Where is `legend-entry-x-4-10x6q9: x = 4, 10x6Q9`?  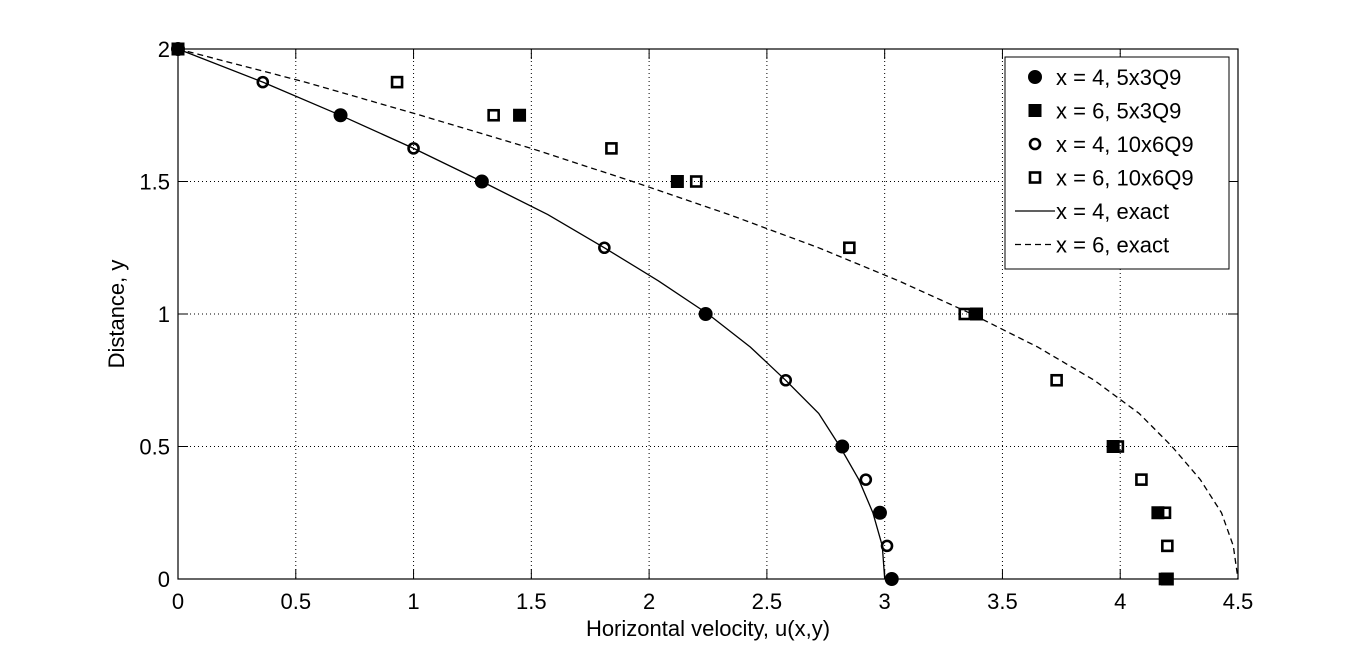
legend-entry-x-4-10x6q9: x = 4, 10x6Q9 is located at coordinates (1111, 144).